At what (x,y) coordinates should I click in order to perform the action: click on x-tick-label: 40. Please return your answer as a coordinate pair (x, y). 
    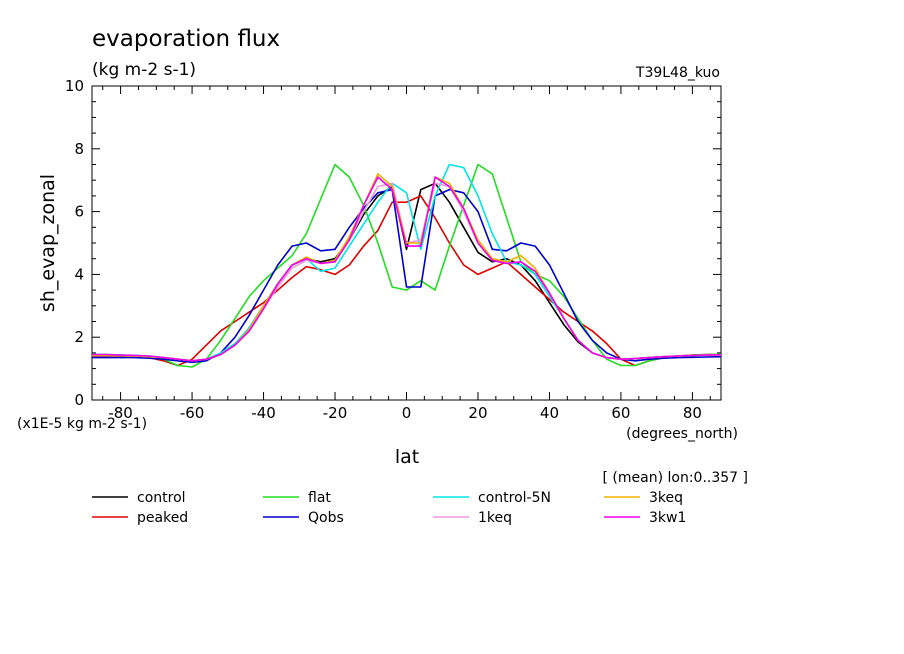
    Looking at the image, I should click on (549, 413).